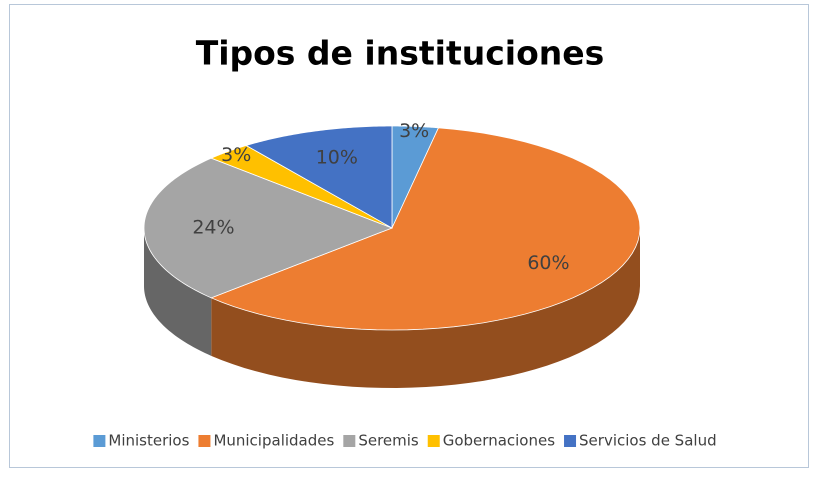 The height and width of the screenshot is (477, 817). I want to click on legend-label: Seremis, so click(388, 441).